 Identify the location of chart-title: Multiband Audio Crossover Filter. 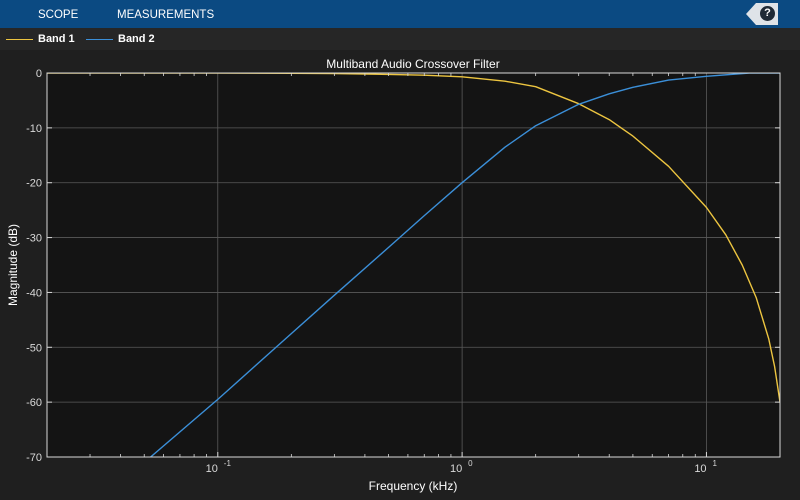
(412, 64).